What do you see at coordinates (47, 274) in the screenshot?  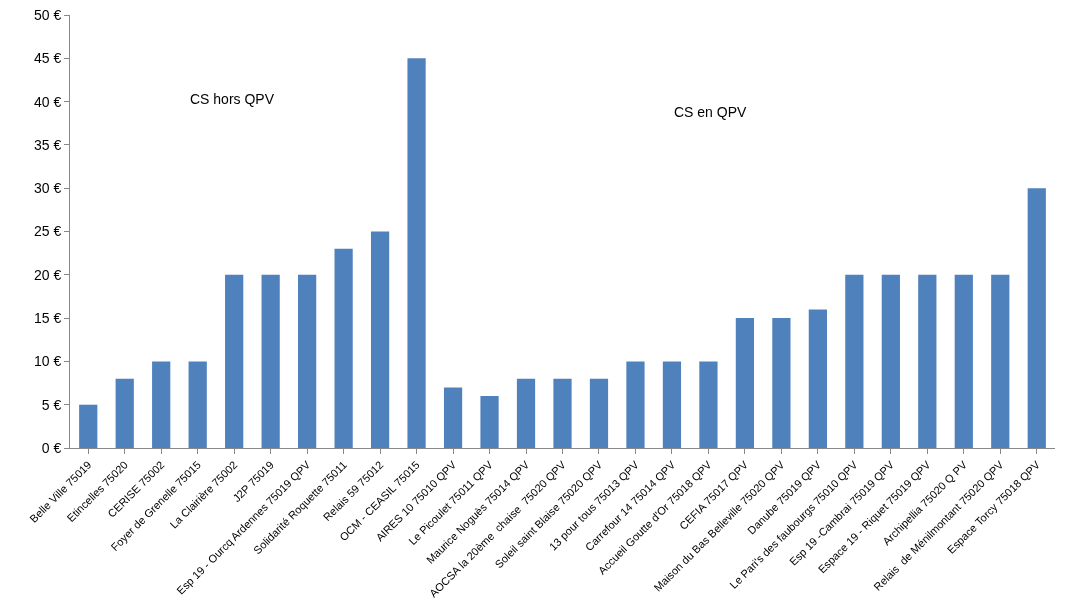 I see `y-tick-label: 20 €` at bounding box center [47, 274].